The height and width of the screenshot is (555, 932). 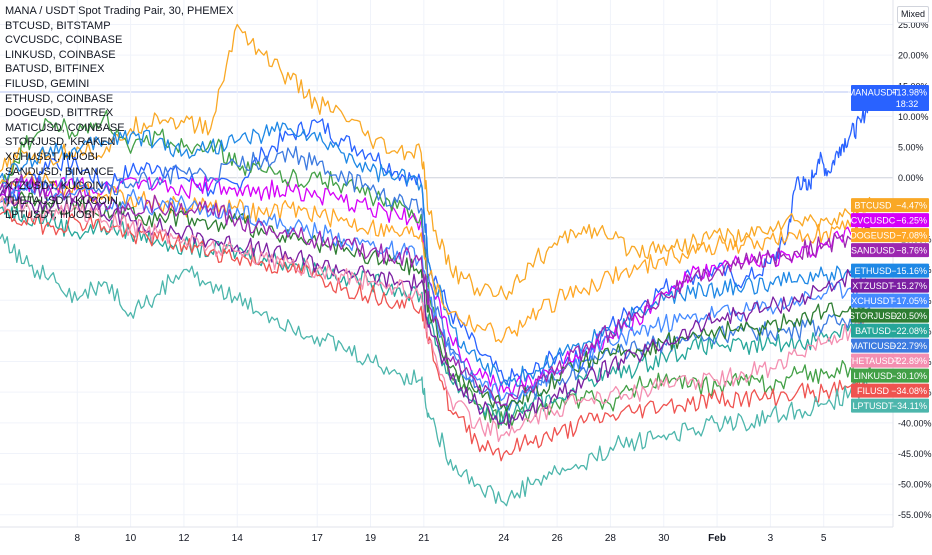 What do you see at coordinates (873, 236) in the screenshot?
I see `label-name: DOGEUSD` at bounding box center [873, 236].